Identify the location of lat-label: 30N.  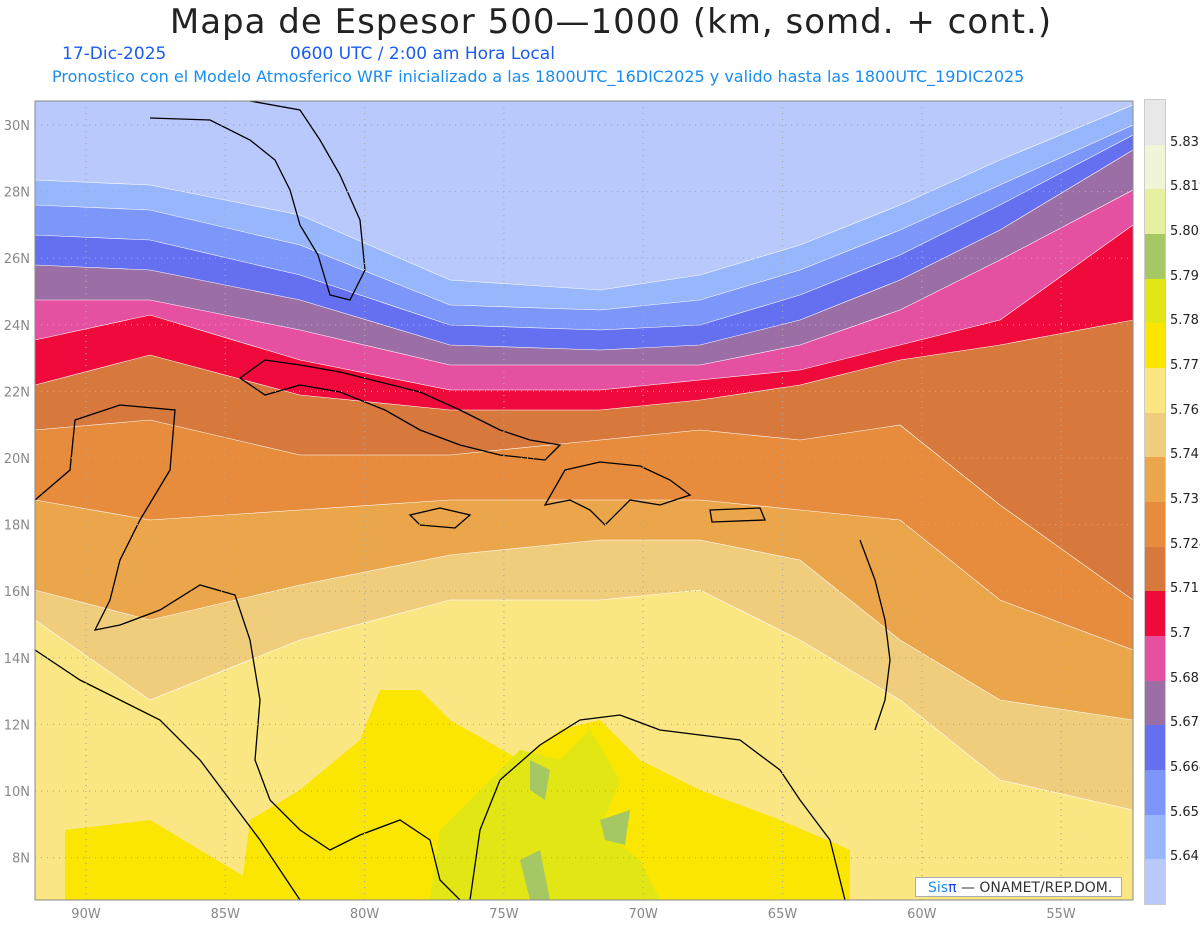
(17, 126).